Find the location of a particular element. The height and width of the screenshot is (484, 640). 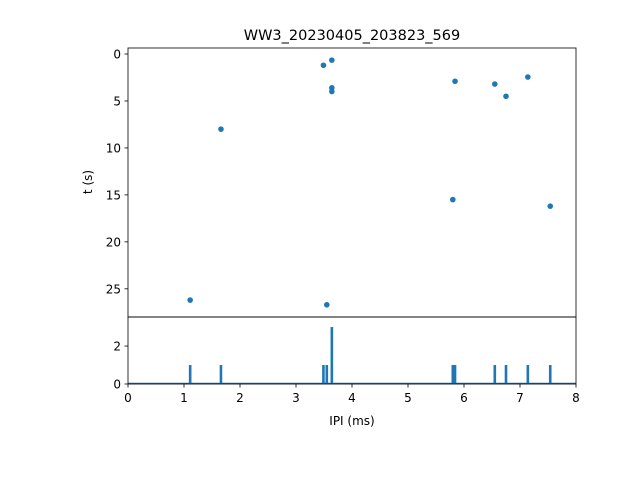

y-tick-label: 2 is located at coordinates (117, 347).